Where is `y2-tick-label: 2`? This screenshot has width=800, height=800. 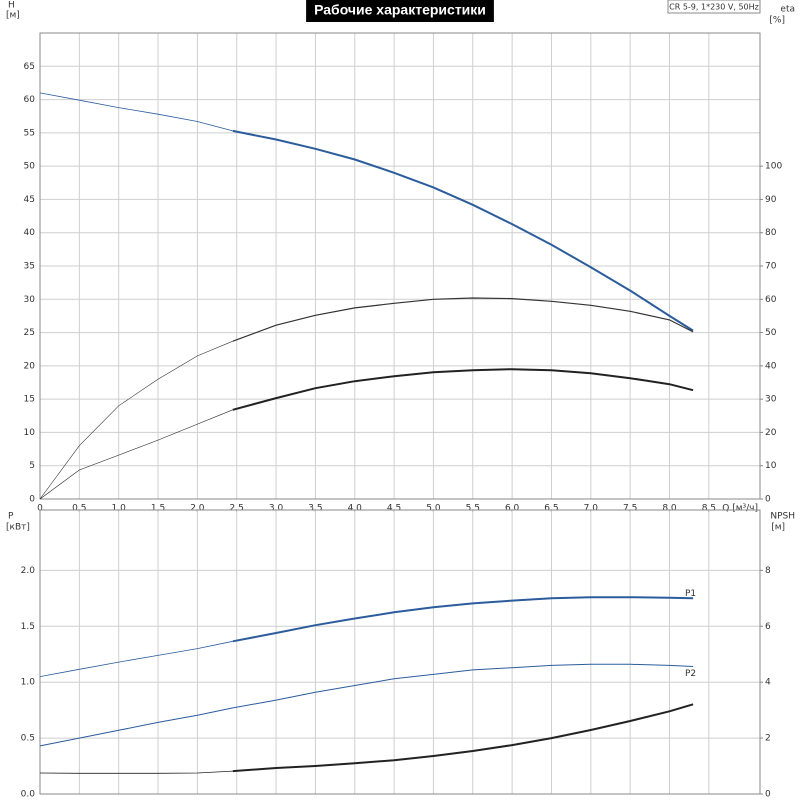
y2-tick-label: 2 is located at coordinates (768, 739).